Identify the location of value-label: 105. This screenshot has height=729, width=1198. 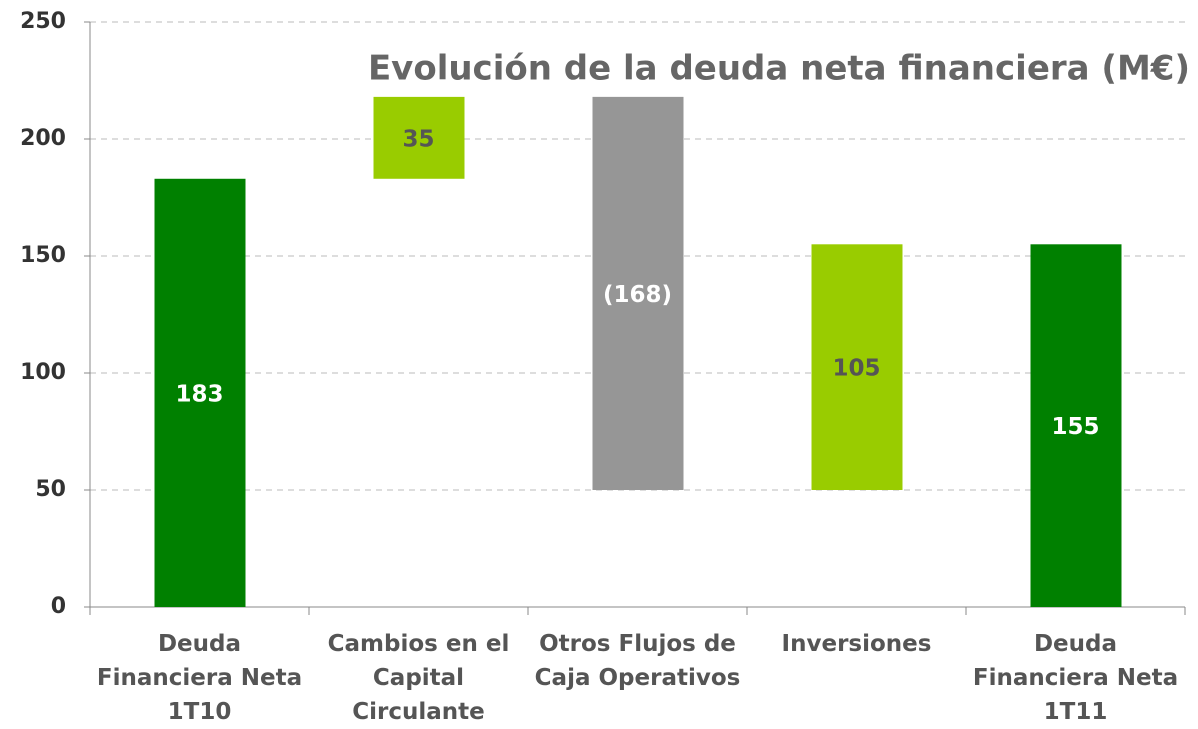
(856, 369).